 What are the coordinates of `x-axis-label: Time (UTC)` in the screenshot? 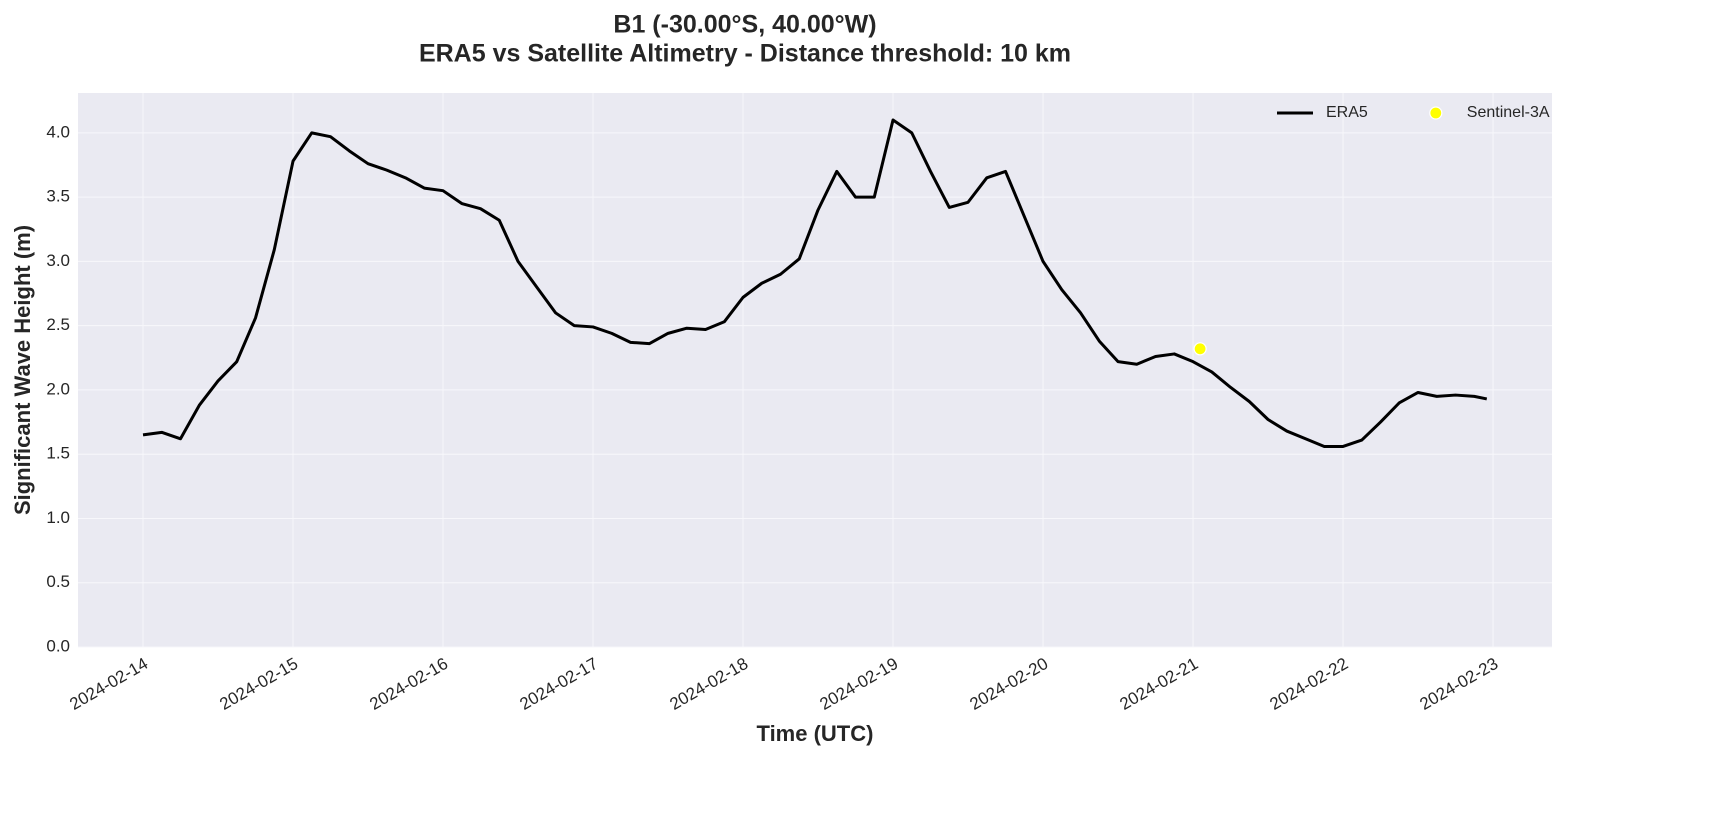 It's located at (815, 733).